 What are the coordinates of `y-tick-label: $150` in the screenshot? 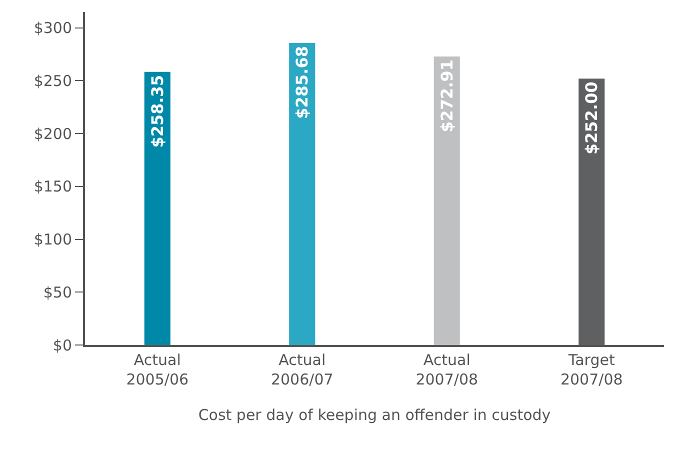 It's located at (53, 187).